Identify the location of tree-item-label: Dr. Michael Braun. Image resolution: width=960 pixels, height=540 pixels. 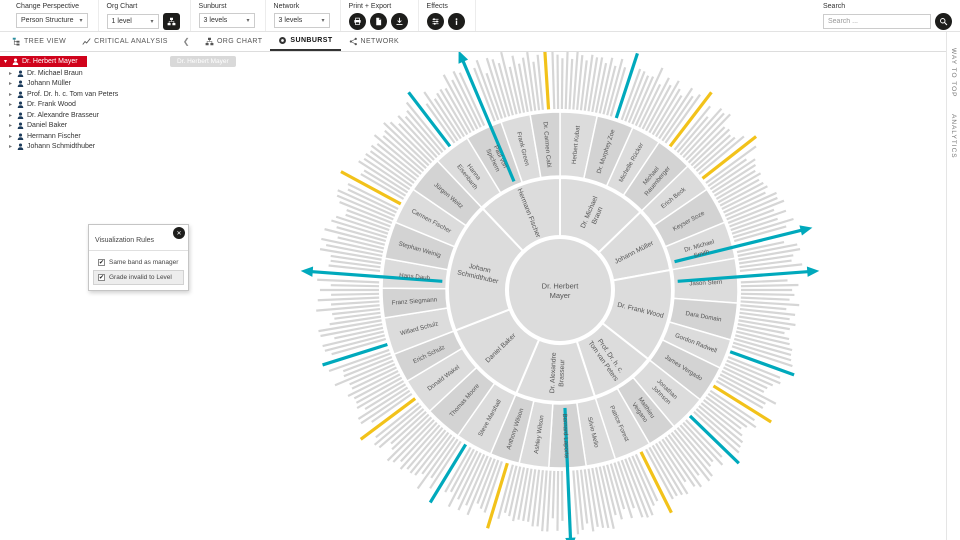
(55, 73).